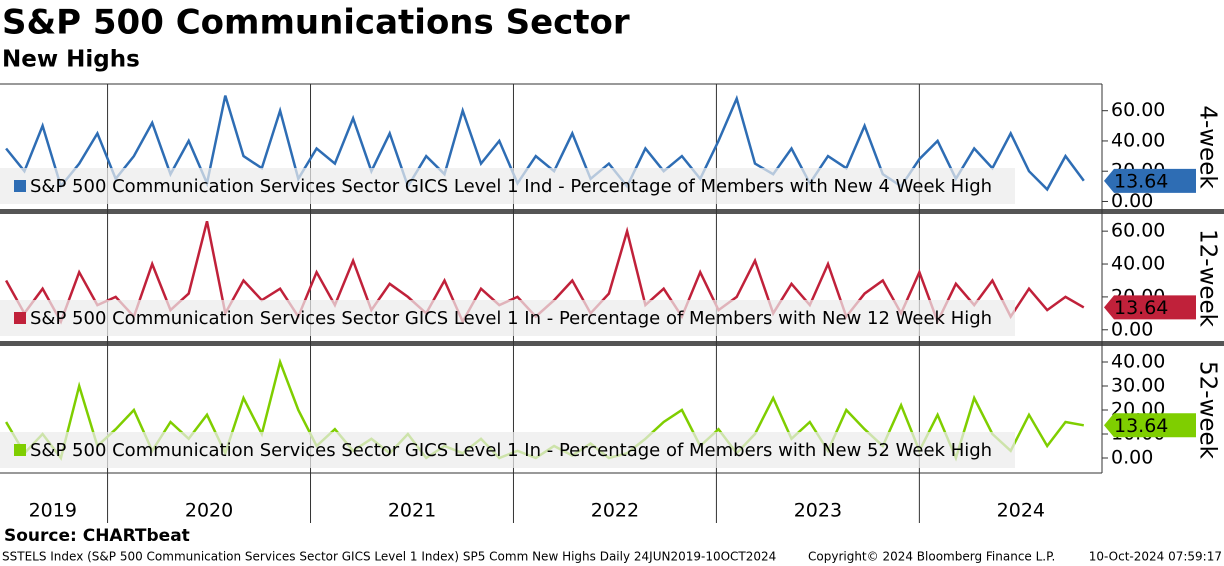  What do you see at coordinates (97, 536) in the screenshot?
I see `source: Source: CHARTbeat` at bounding box center [97, 536].